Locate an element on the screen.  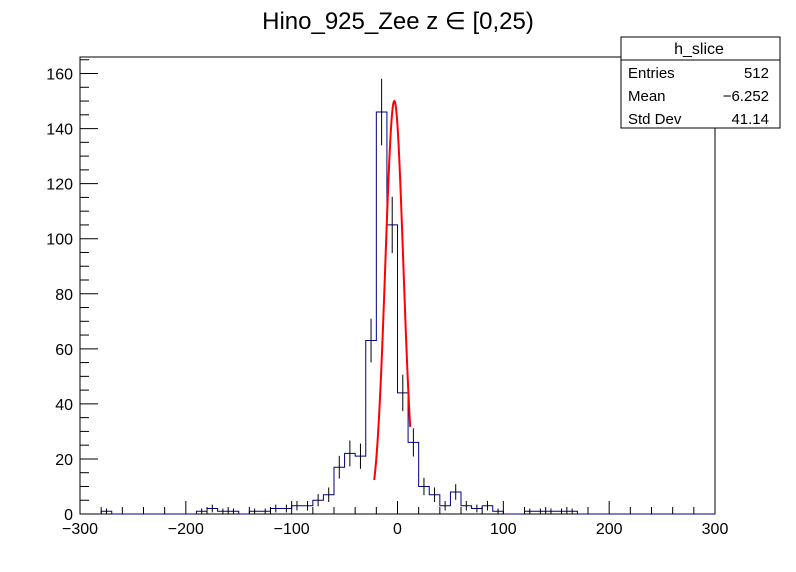
y-tick-label: 100 is located at coordinates (59, 240).